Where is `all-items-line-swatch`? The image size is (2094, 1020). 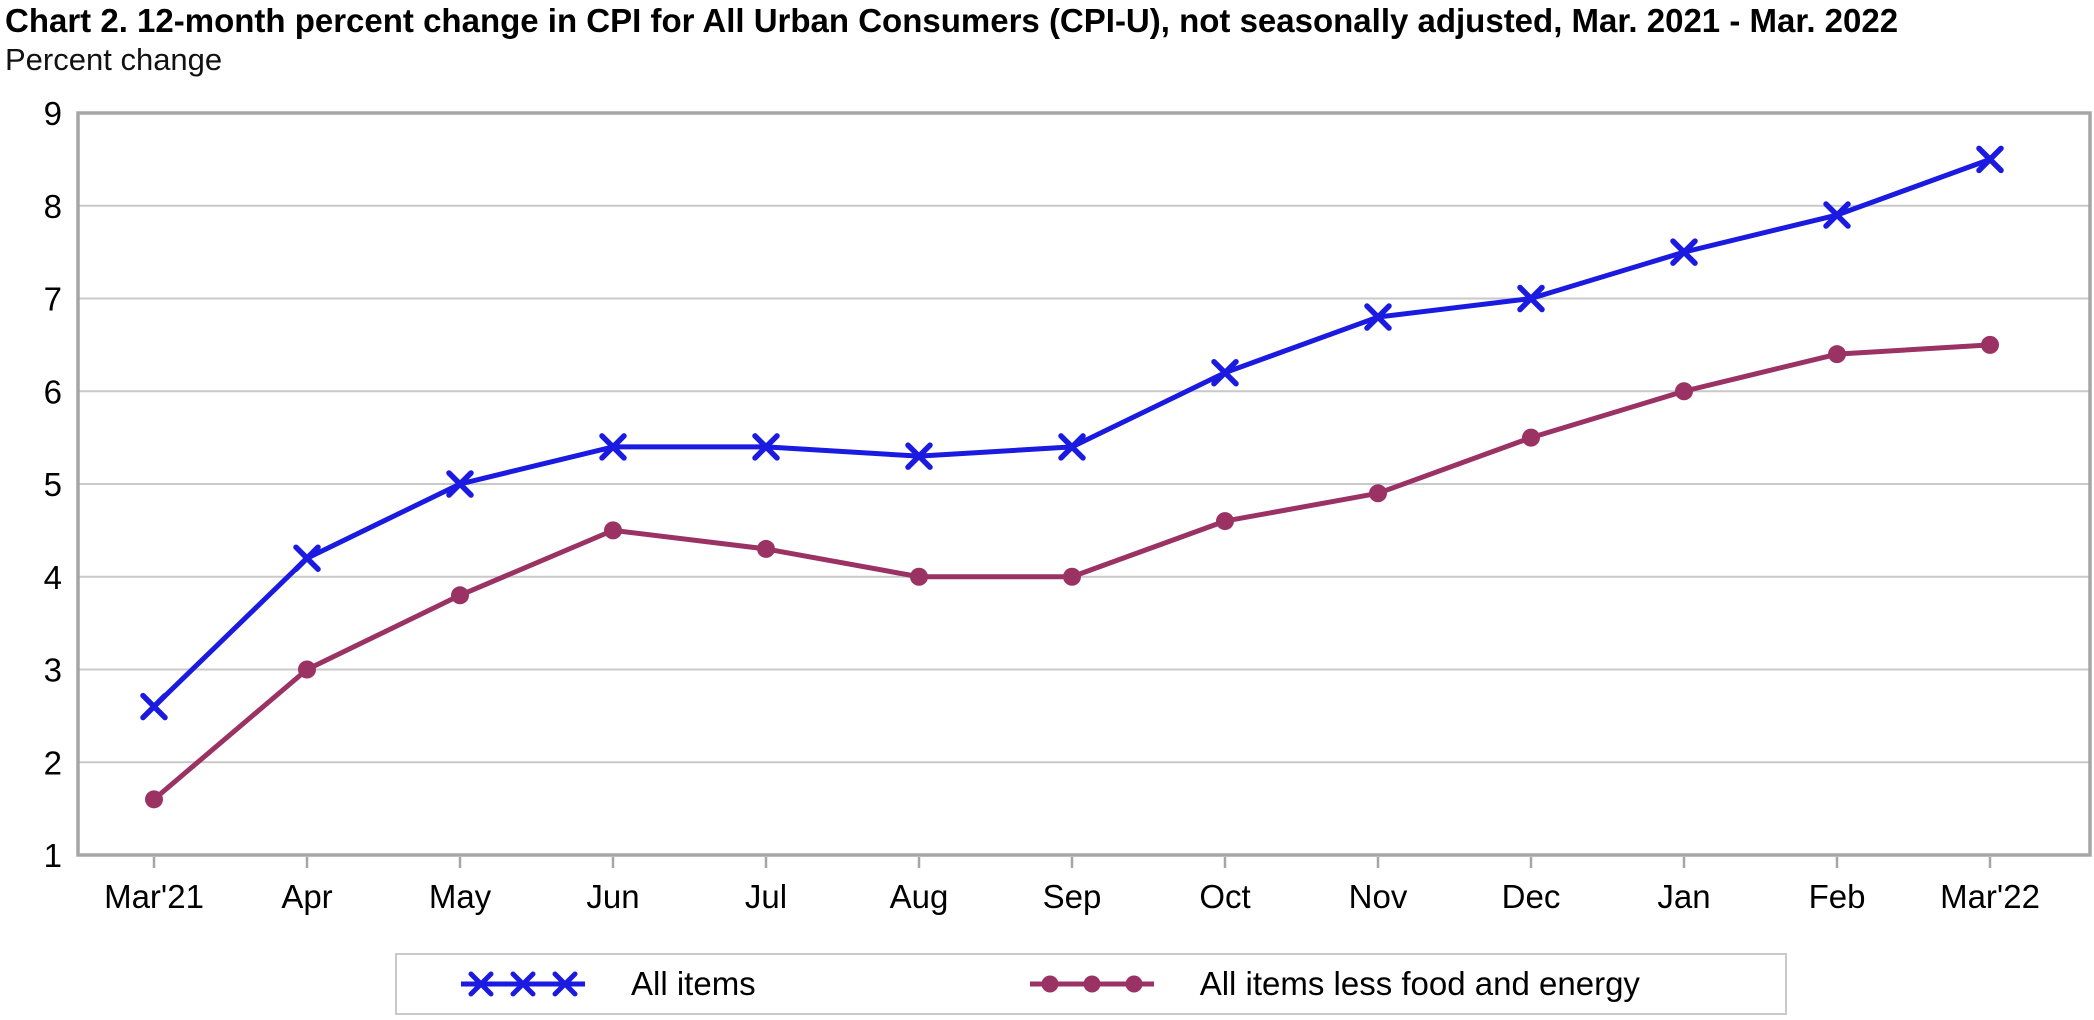 all-items-line-swatch is located at coordinates (523, 984).